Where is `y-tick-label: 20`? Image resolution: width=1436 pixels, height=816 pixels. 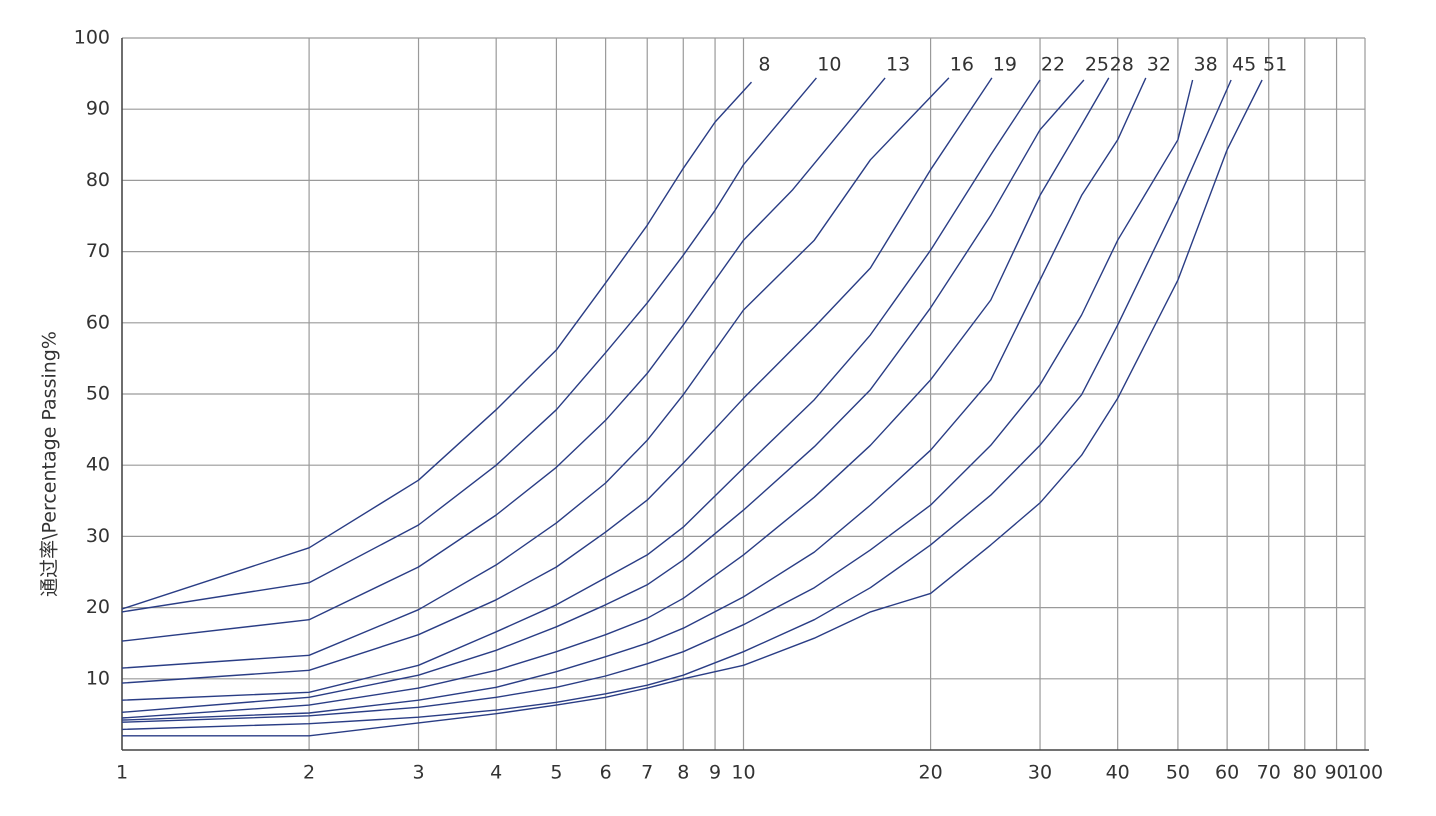
y-tick-label: 20 is located at coordinates (98, 607).